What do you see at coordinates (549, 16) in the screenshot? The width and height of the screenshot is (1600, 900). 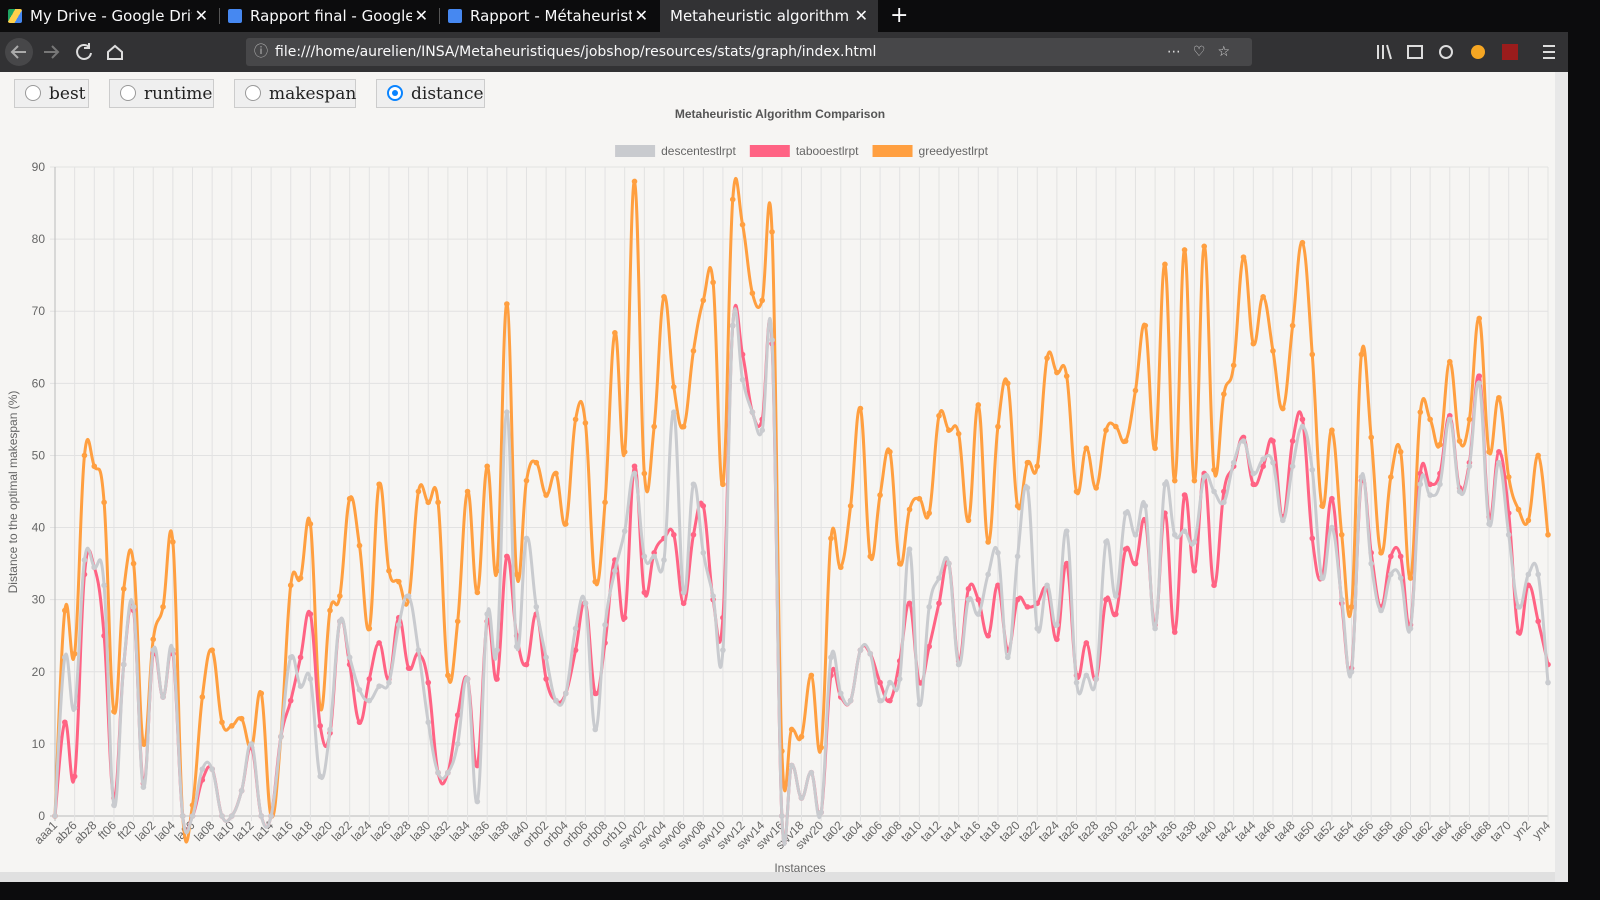 I see `tab: Rapport - Métaheuristiqu✕` at bounding box center [549, 16].